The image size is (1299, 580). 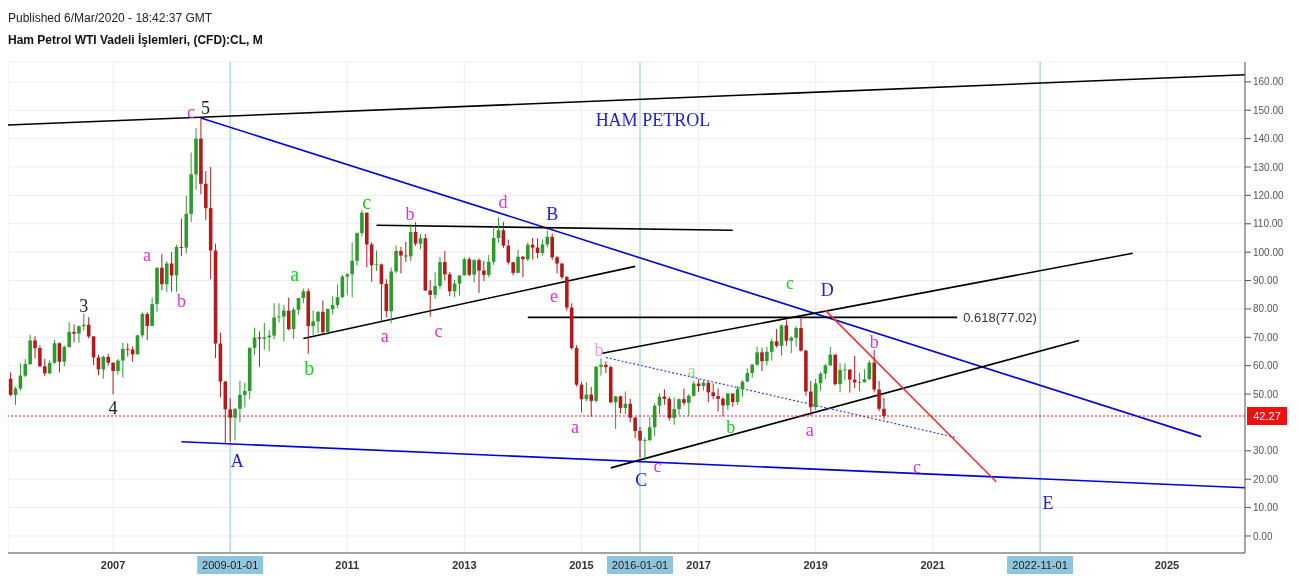 What do you see at coordinates (653, 119) in the screenshot?
I see `annotation: HAM PETROL` at bounding box center [653, 119].